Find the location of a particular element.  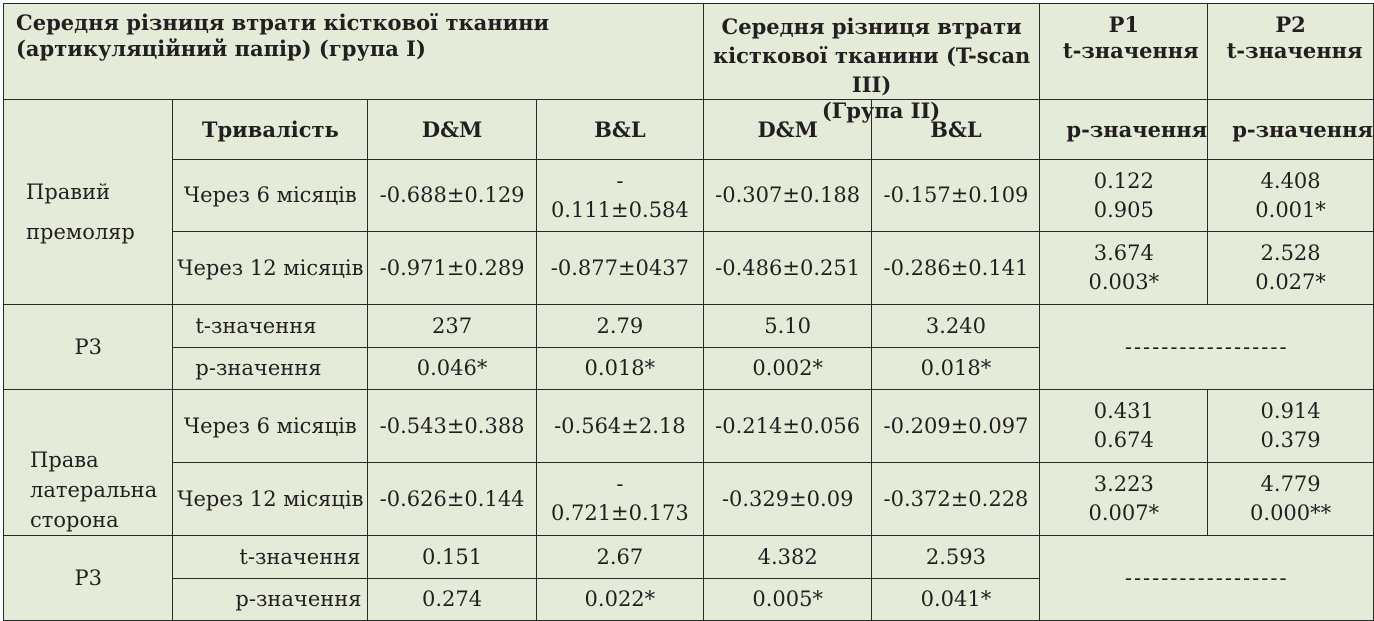

value-cell: -0.564±2.18 is located at coordinates (619, 426).